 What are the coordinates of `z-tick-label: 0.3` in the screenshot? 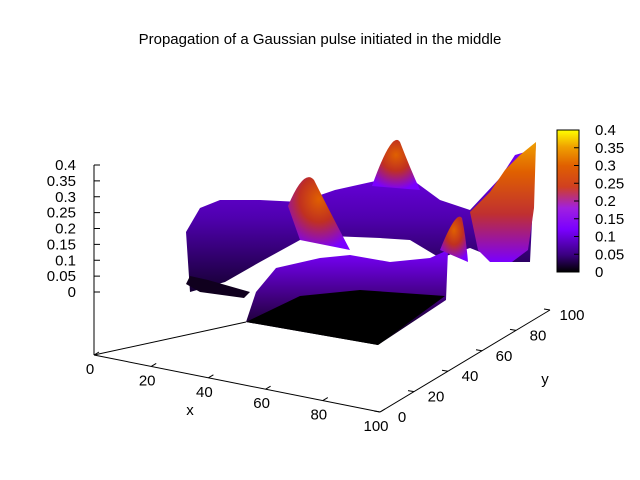 It's located at (65, 197).